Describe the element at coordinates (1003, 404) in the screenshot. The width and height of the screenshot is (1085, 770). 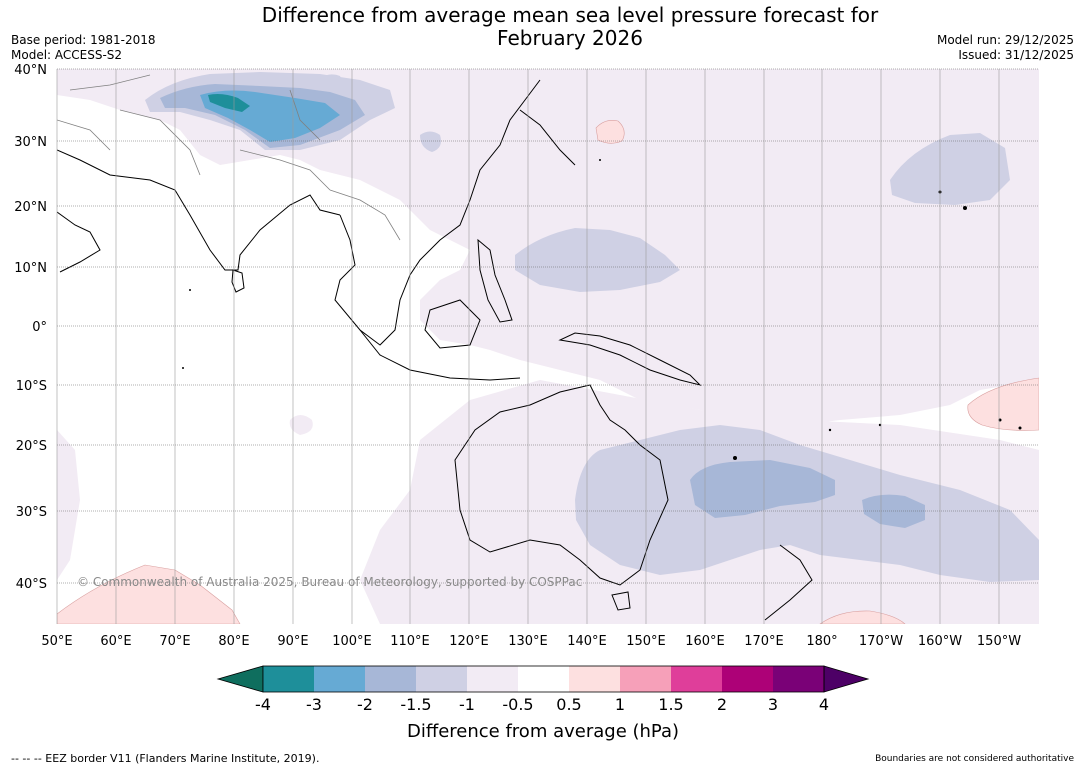
I see `anomaly-positive-east` at that location.